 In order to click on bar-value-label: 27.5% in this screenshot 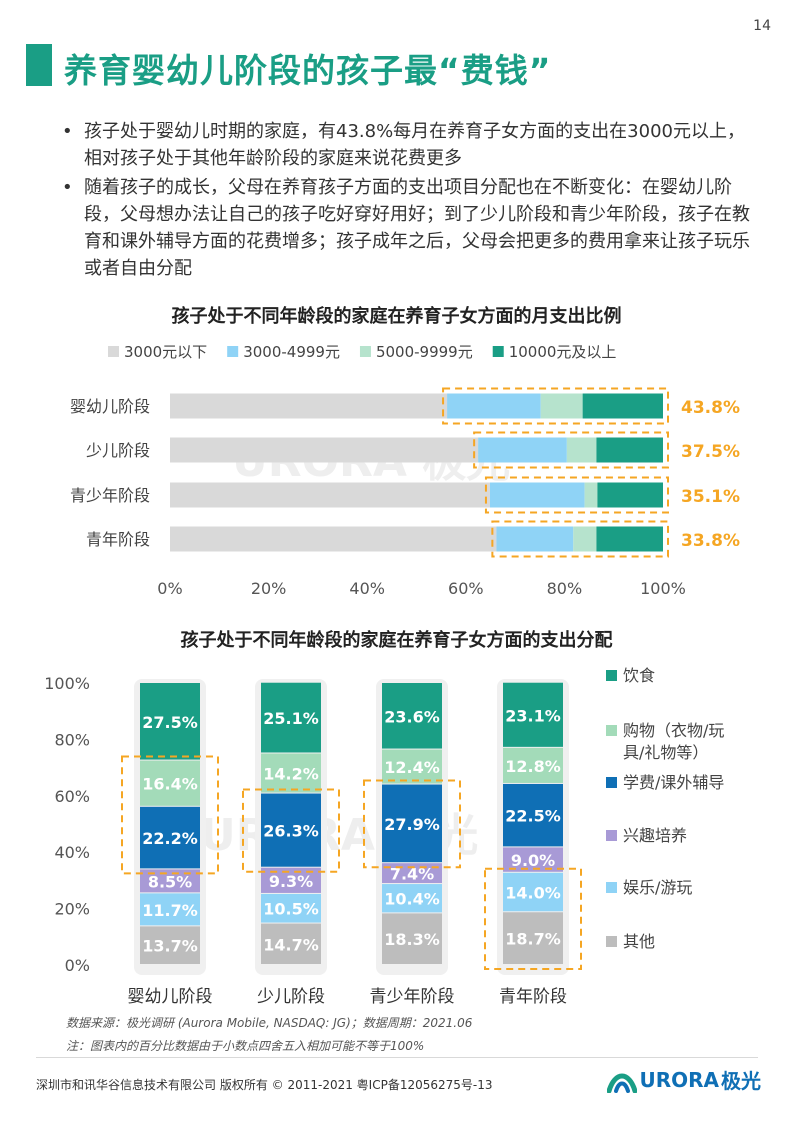, I will do `click(170, 722)`.